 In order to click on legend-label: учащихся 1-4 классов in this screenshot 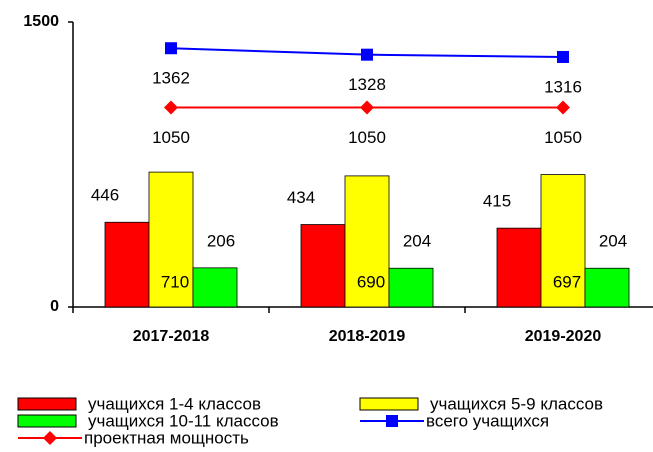, I will do `click(174, 403)`.